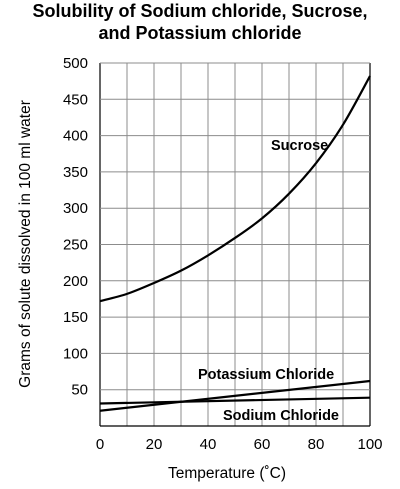 The width and height of the screenshot is (400, 489). Describe the element at coordinates (154, 444) in the screenshot. I see `x-tick-label: 20` at that location.